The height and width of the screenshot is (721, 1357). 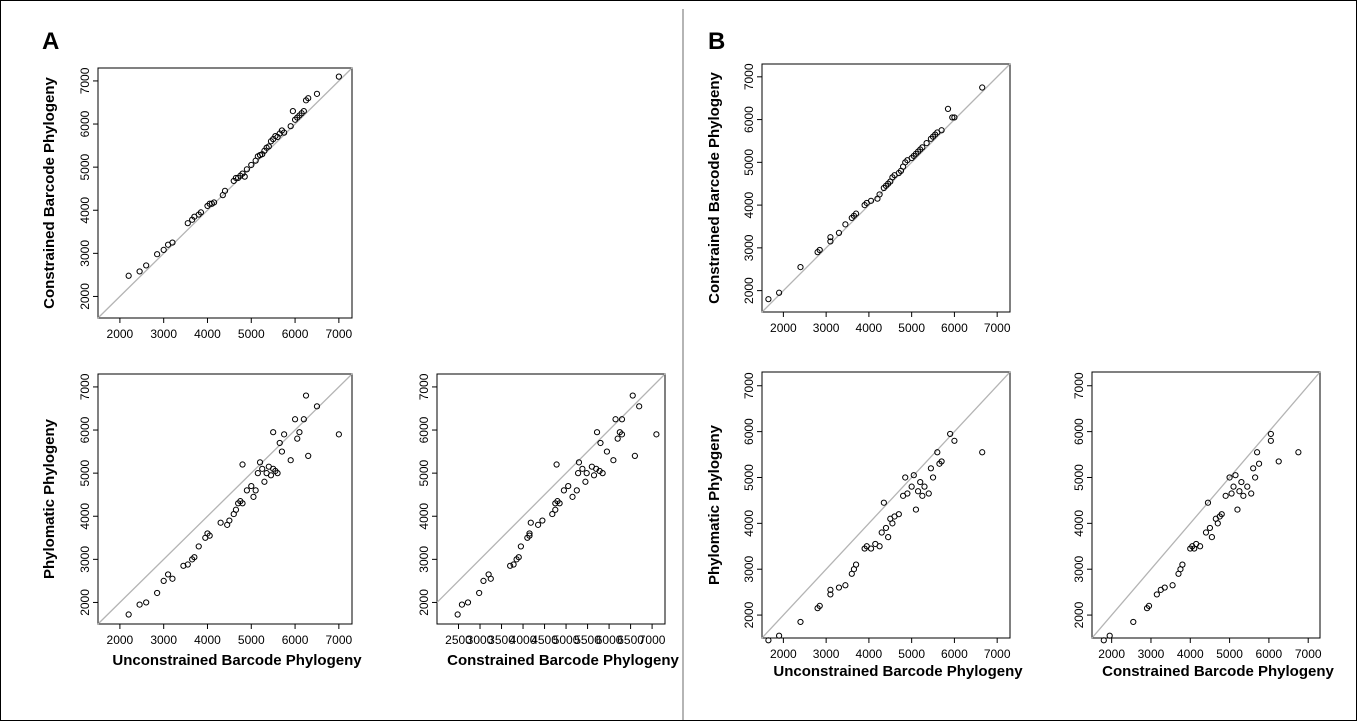 What do you see at coordinates (898, 671) in the screenshot?
I see `x-axis-title-b2: Unconstrained Barcode Phylogeny` at bounding box center [898, 671].